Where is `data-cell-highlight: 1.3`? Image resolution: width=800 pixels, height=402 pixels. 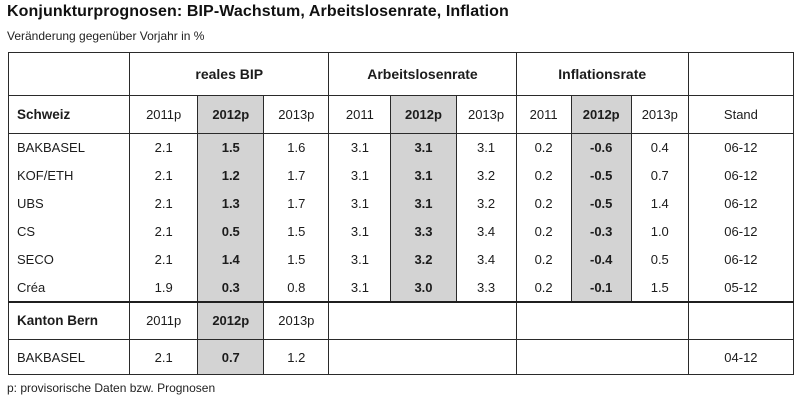 data-cell-highlight: 1.3 is located at coordinates (231, 203).